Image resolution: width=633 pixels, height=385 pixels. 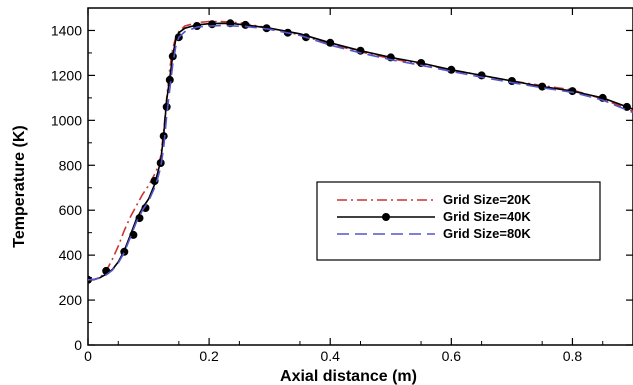 What do you see at coordinates (487, 216) in the screenshot?
I see `legend-label-2: Grid Size=40K` at bounding box center [487, 216].